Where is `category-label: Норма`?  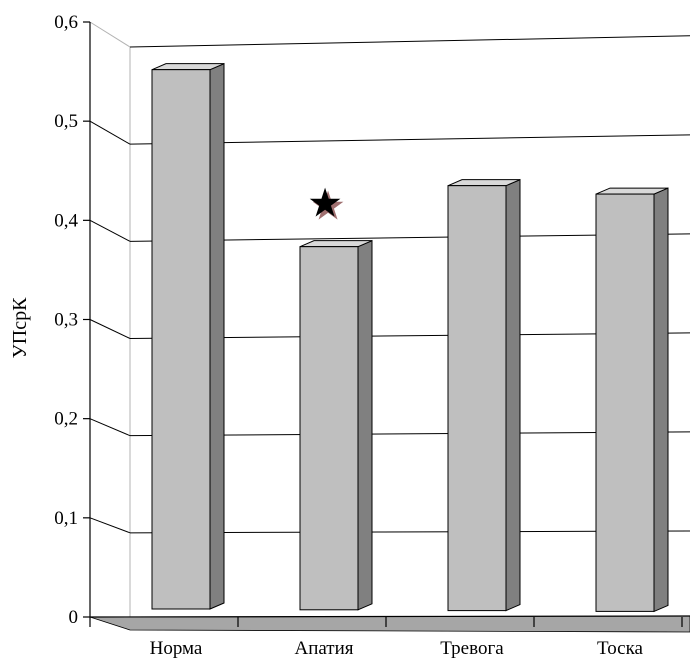 category-label: Норма is located at coordinates (176, 648).